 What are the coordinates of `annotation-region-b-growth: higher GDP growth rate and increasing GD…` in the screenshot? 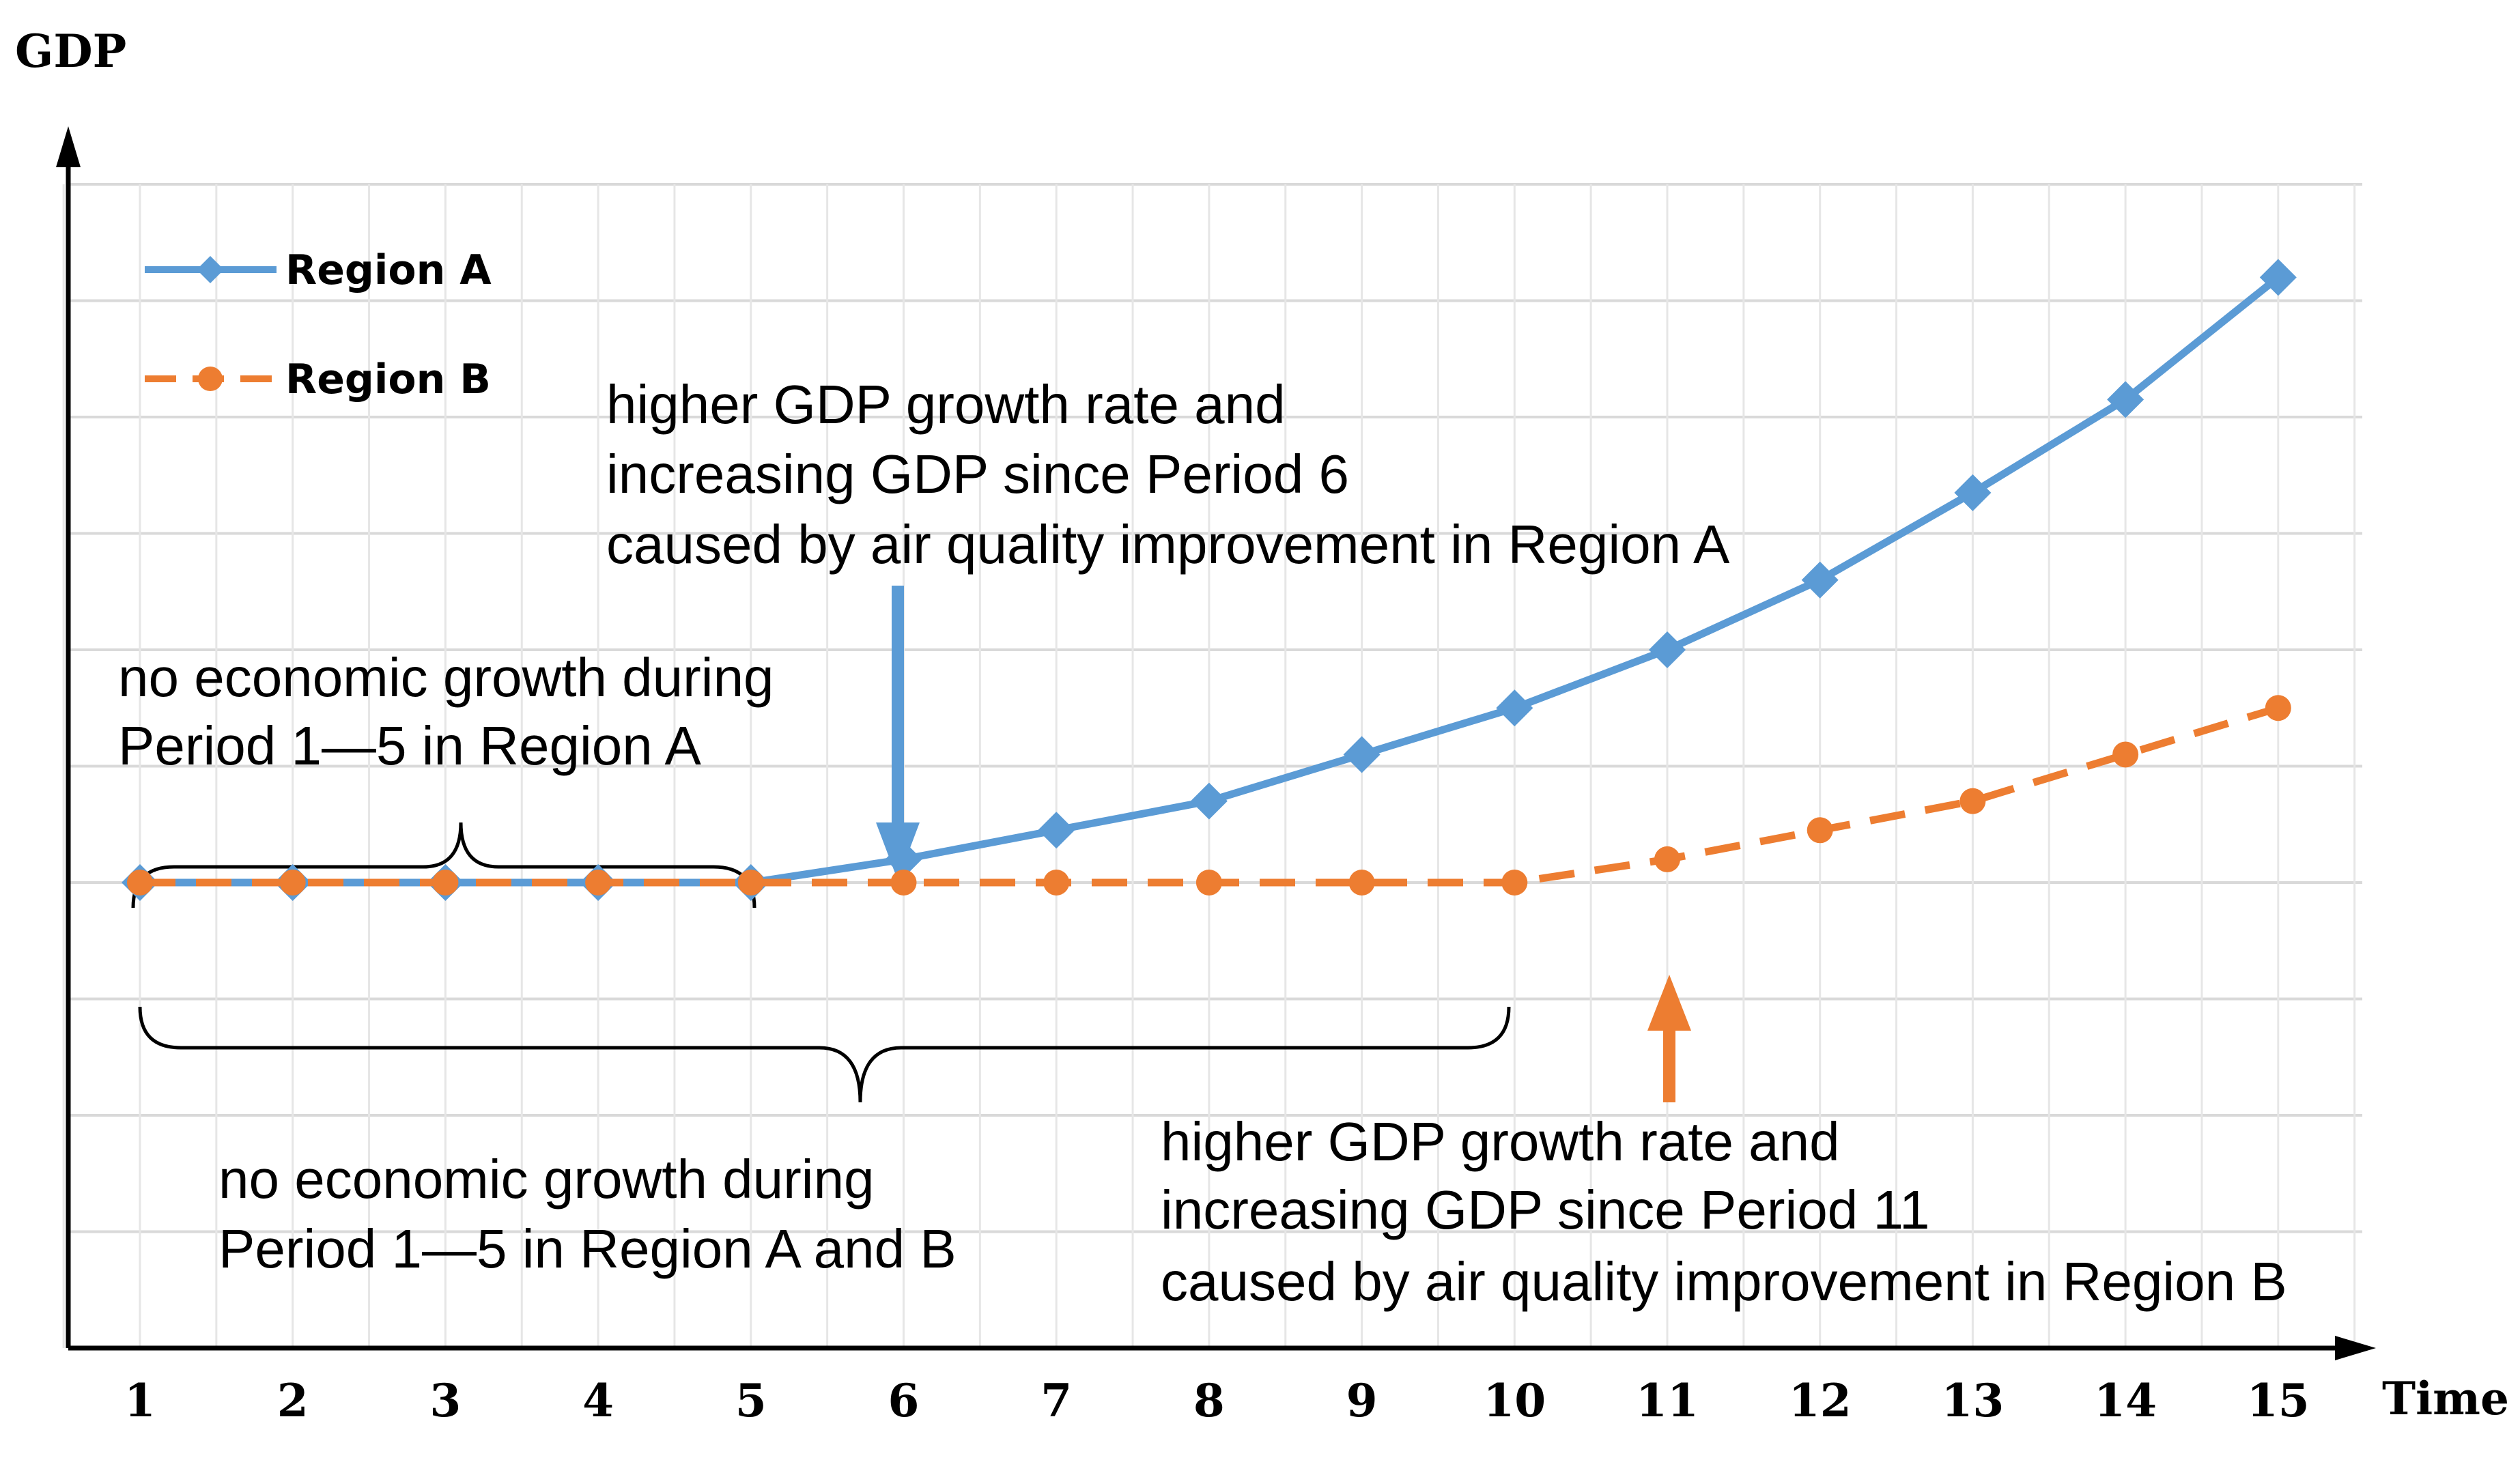 It's located at (1724, 1212).